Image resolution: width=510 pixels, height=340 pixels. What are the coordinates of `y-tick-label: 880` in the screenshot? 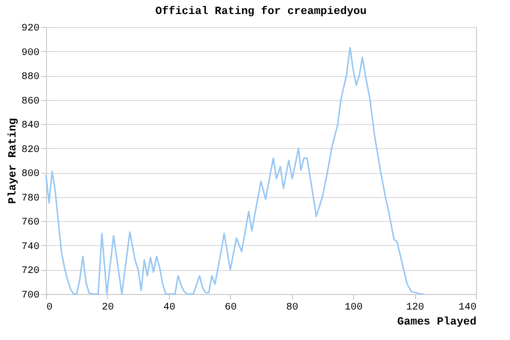 It's located at (30, 78).